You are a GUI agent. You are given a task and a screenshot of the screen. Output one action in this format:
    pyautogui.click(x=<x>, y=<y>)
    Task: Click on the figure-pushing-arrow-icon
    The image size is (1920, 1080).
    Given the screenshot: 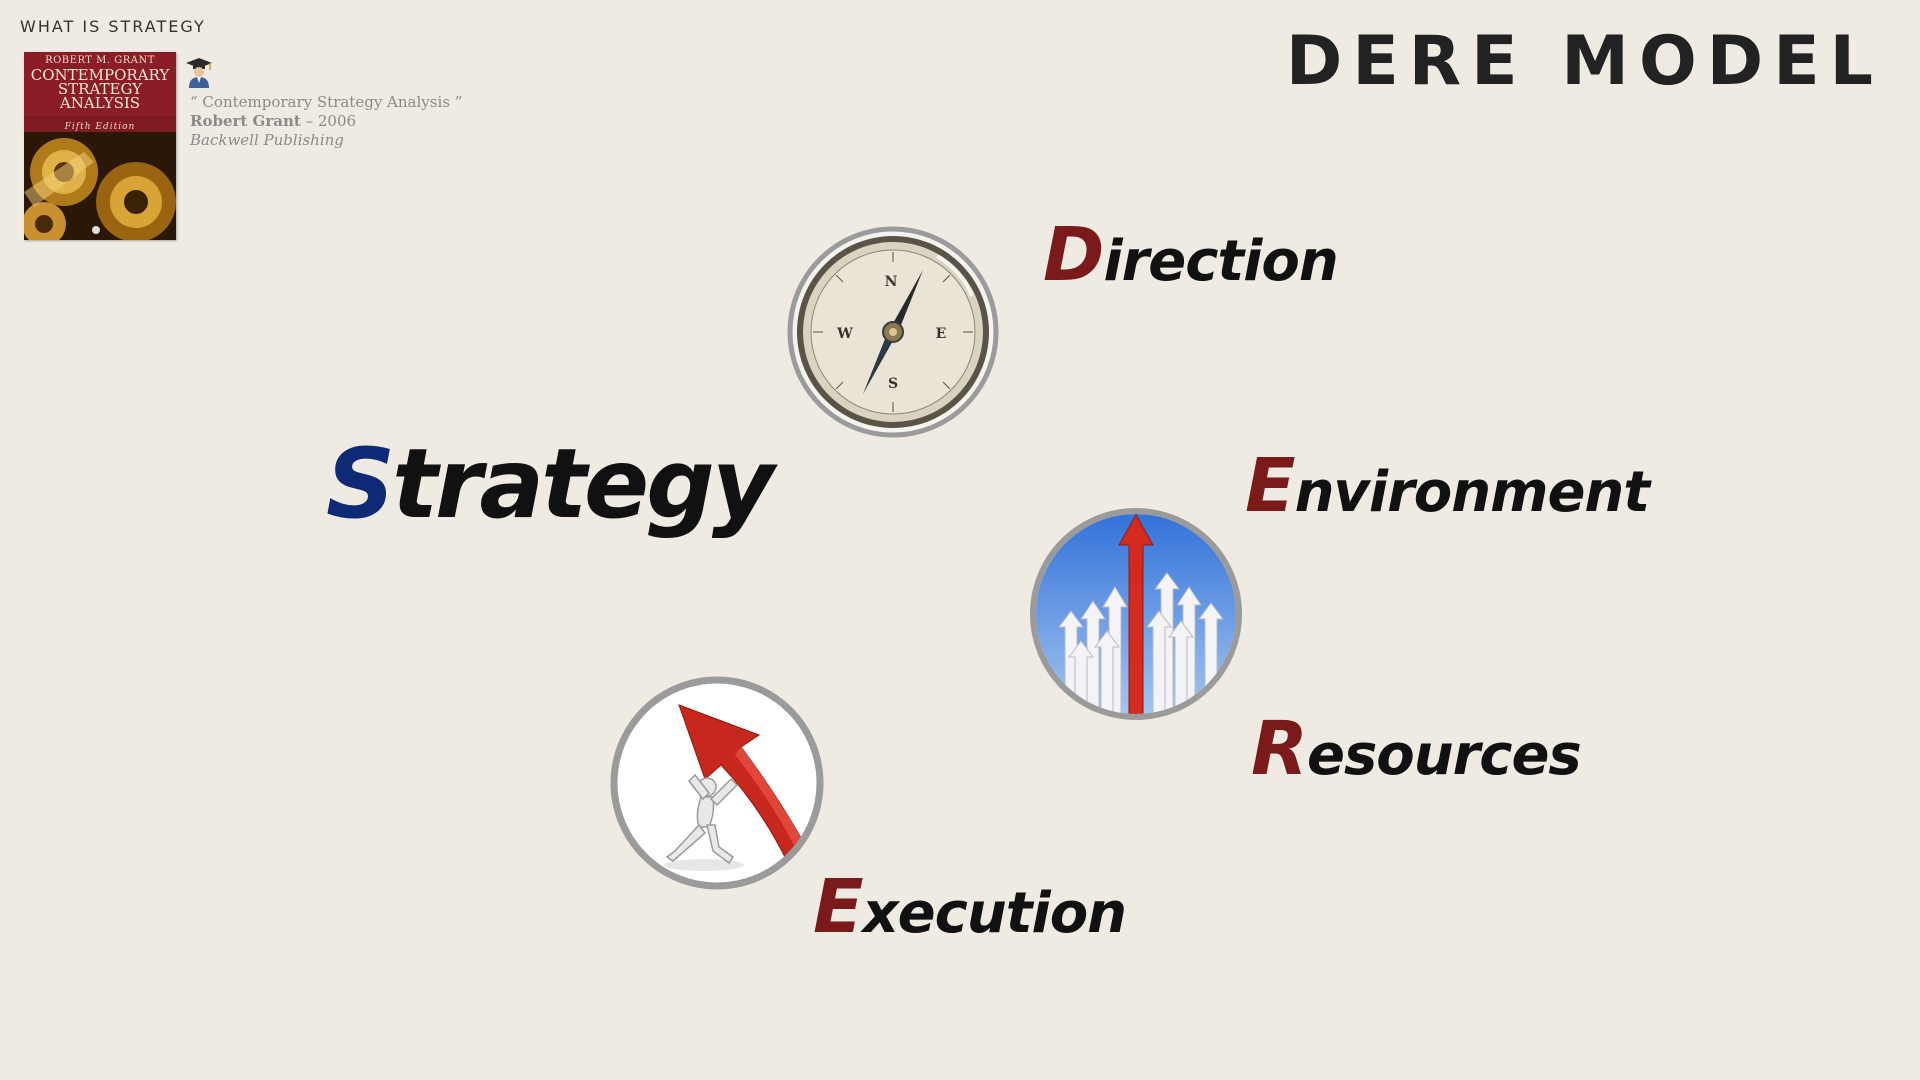 What is the action you would take?
    pyautogui.click(x=717, y=783)
    